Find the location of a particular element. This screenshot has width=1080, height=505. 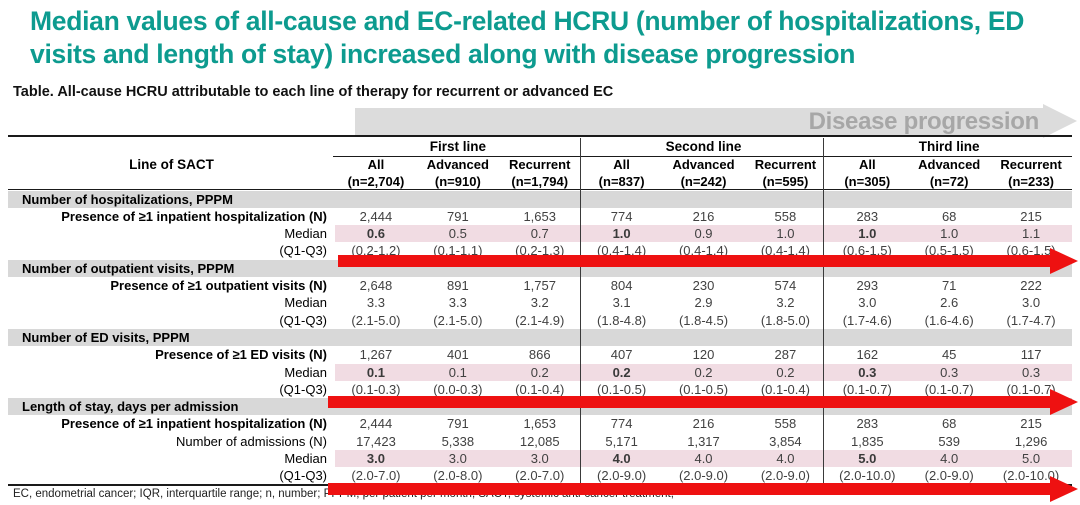

cell-value: 539 is located at coordinates (949, 441).